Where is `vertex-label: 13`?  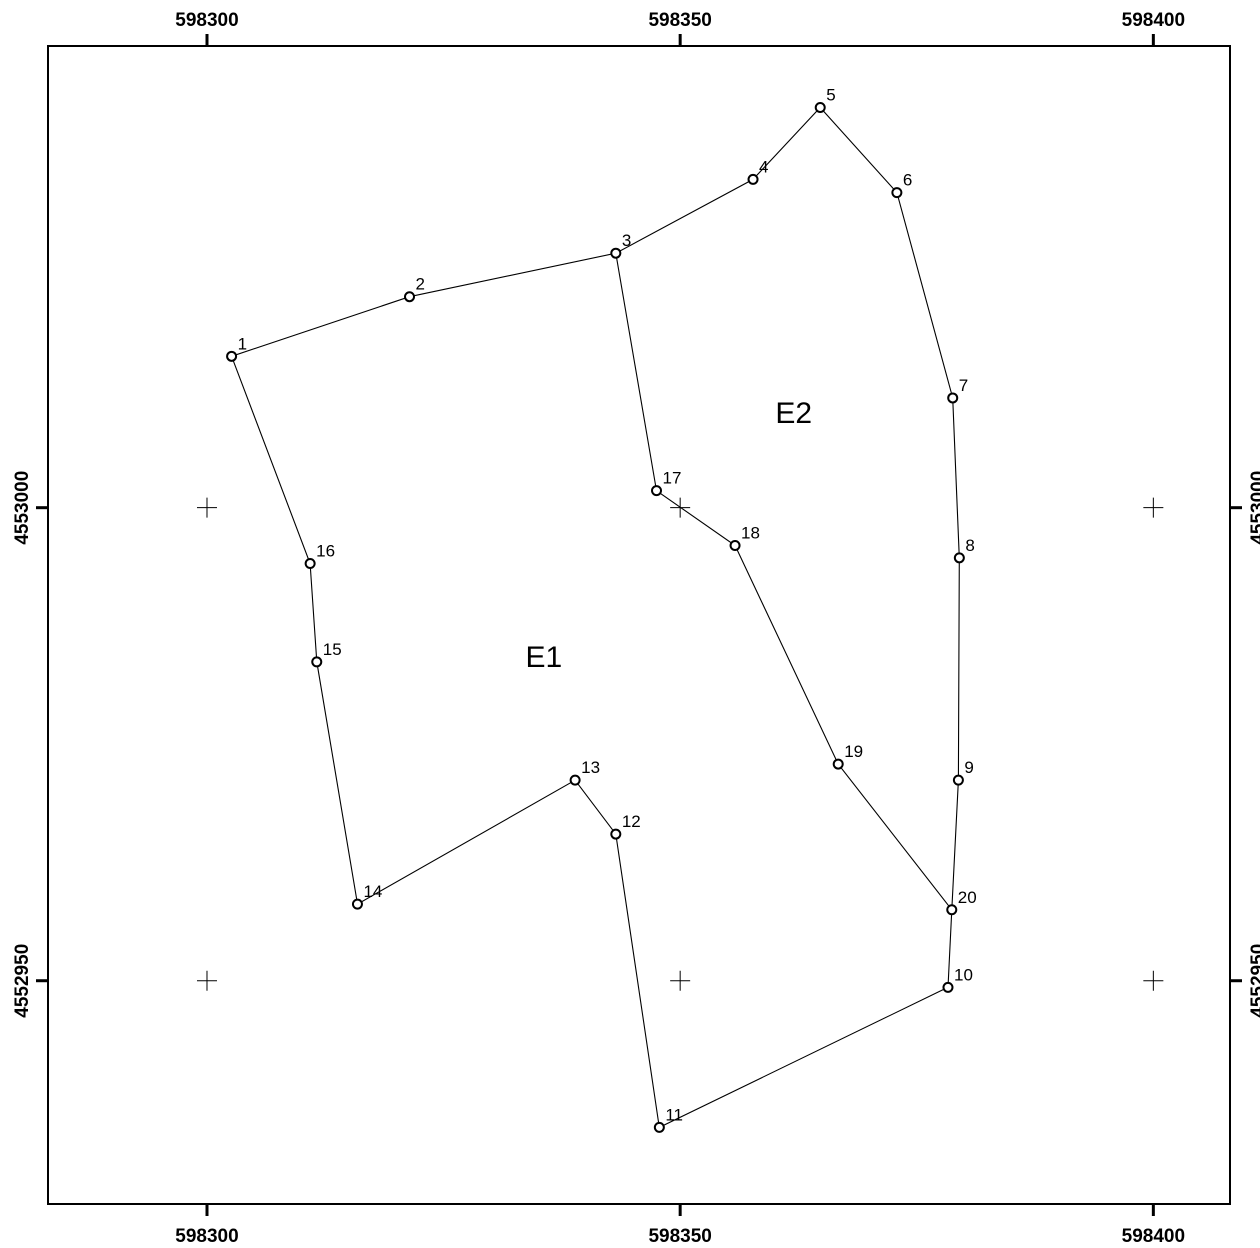
vertex-label: 13 is located at coordinates (590, 767).